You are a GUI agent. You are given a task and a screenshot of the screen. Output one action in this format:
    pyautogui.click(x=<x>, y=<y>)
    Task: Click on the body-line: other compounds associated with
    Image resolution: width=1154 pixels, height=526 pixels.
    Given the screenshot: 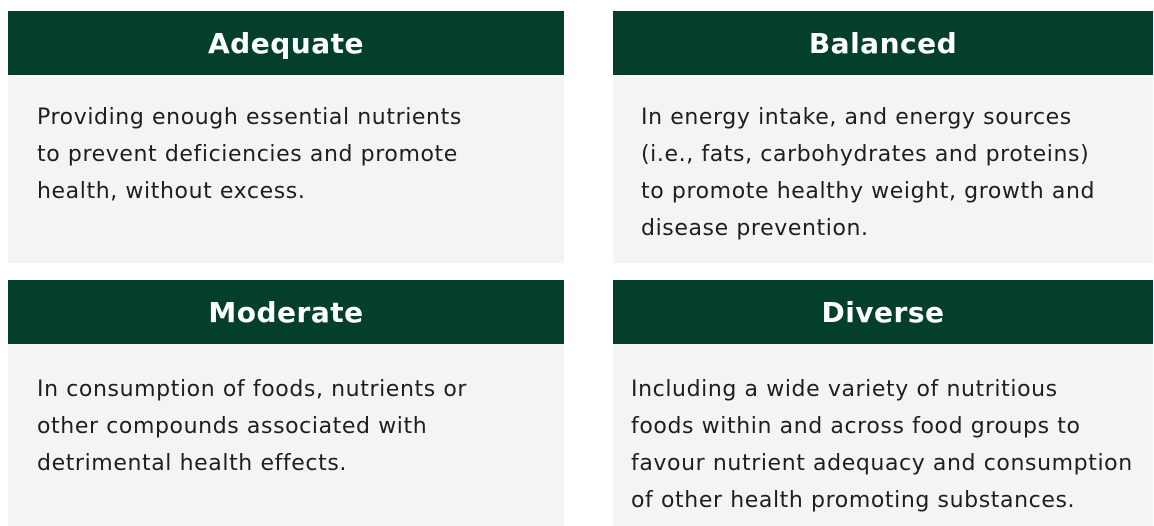 What is the action you would take?
    pyautogui.click(x=232, y=426)
    